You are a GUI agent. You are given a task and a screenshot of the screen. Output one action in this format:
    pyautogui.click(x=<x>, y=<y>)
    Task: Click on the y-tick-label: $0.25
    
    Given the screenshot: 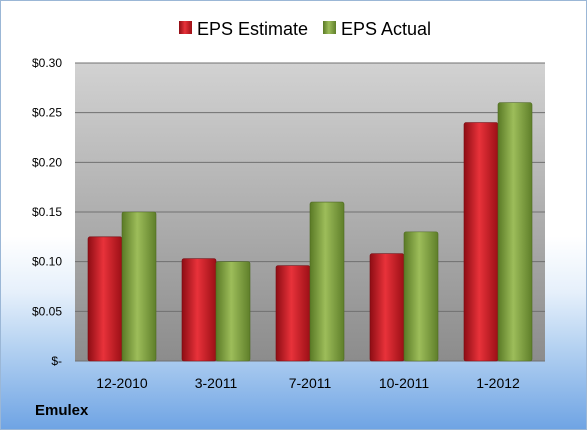 What is the action you would take?
    pyautogui.click(x=47, y=113)
    